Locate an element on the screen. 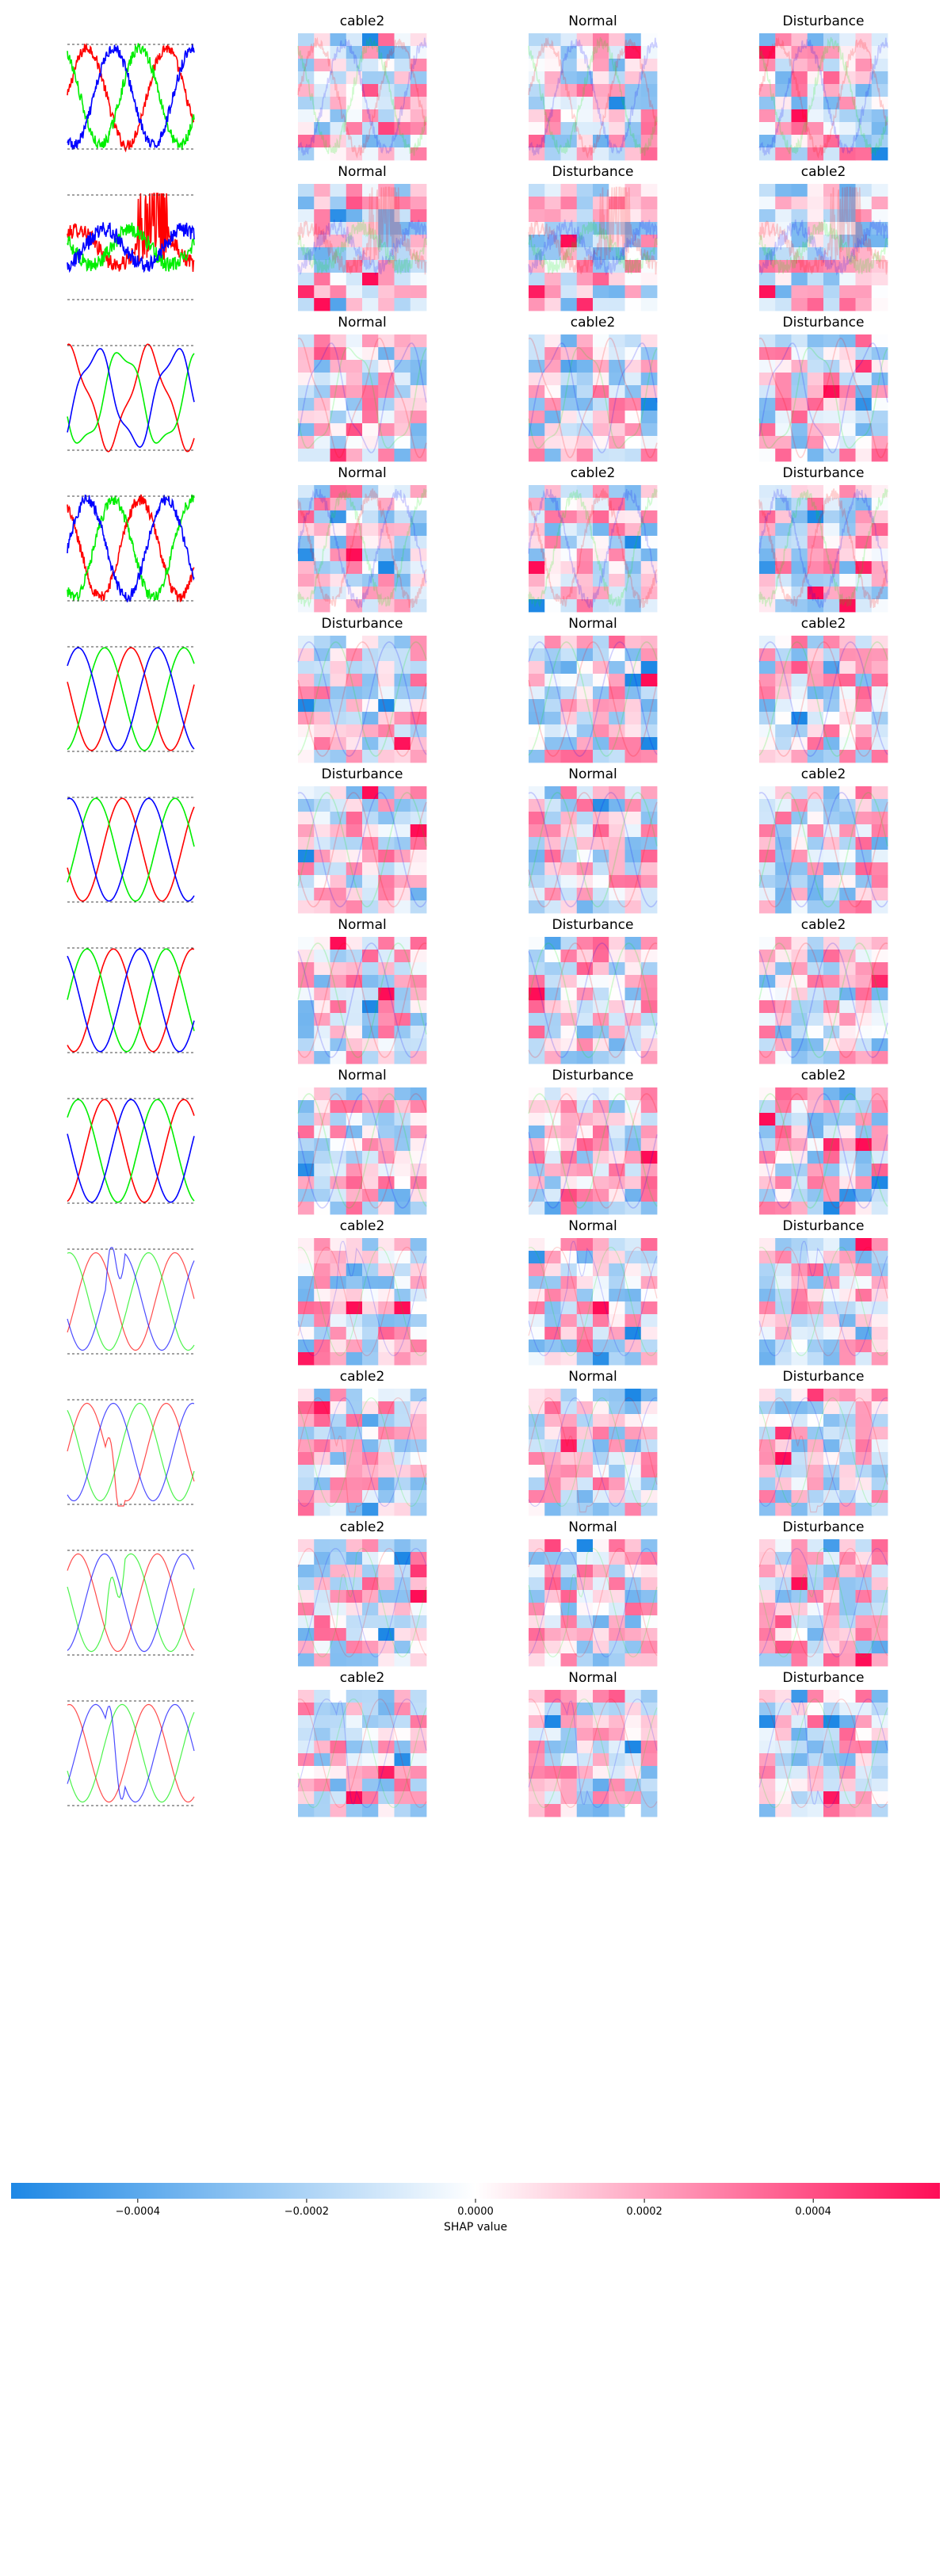  panel-title: Disturbance is located at coordinates (824, 1527).